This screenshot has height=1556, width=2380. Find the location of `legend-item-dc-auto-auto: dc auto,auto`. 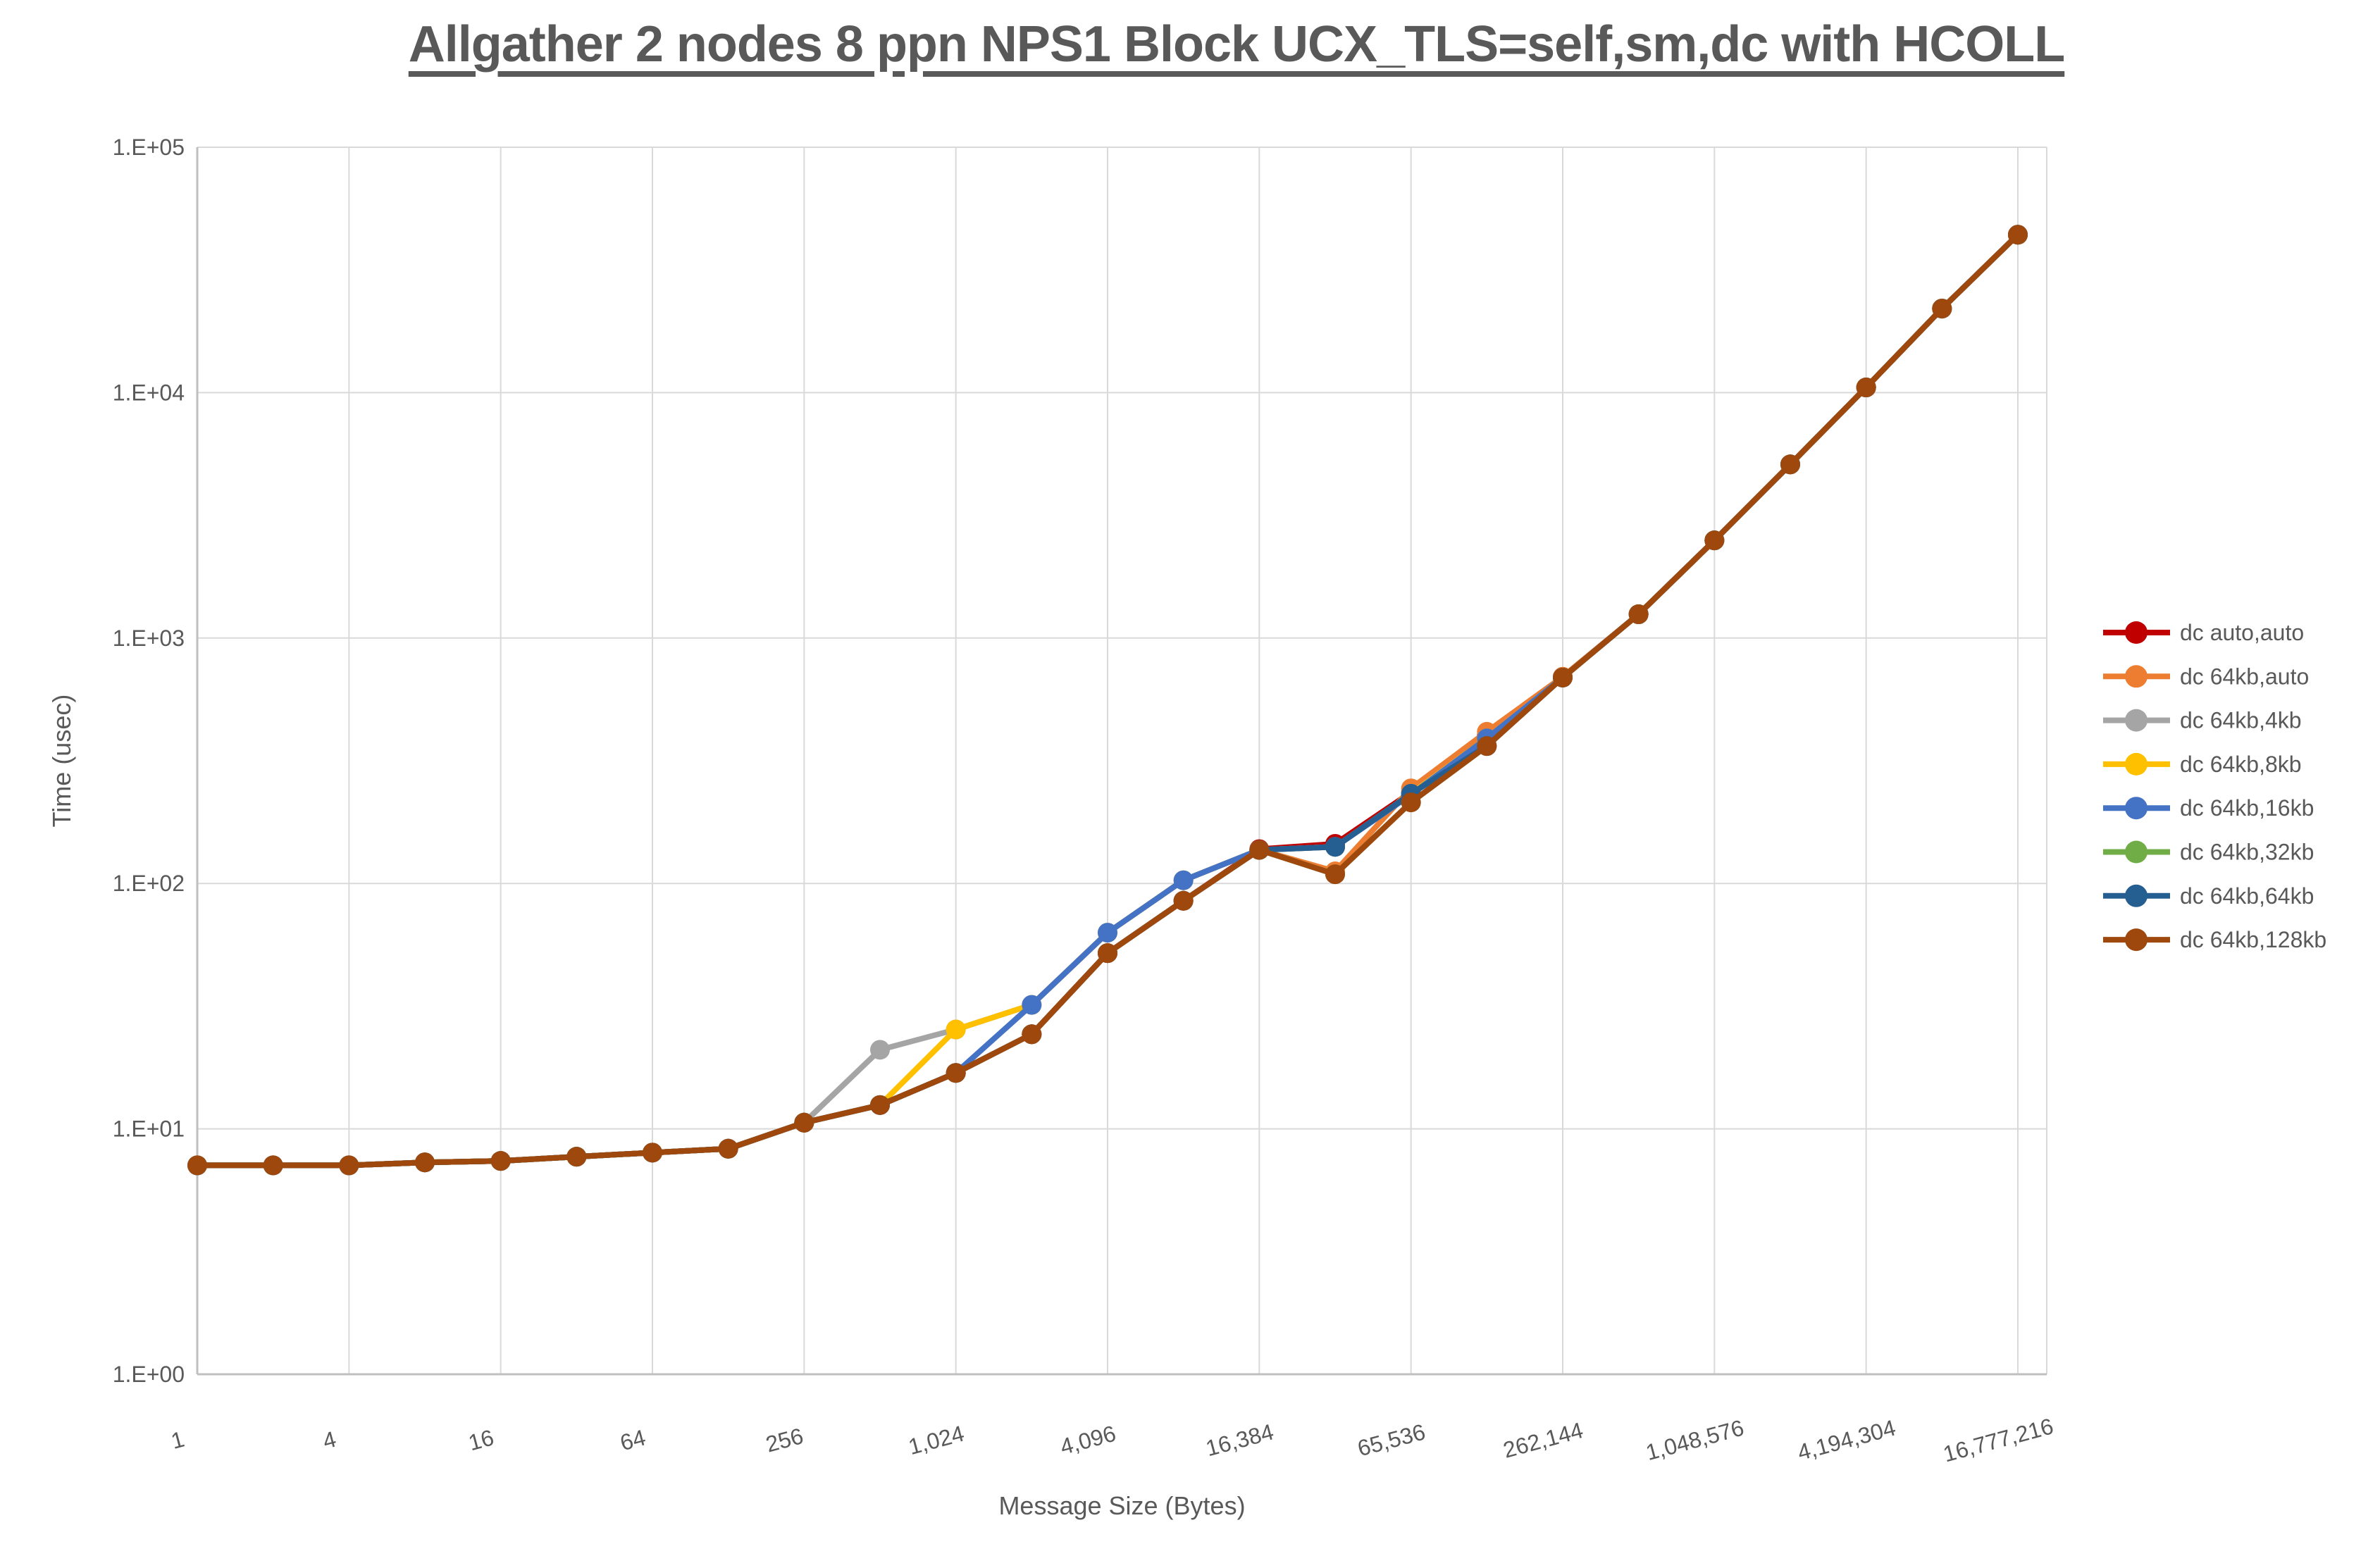

legend-item-dc-auto-auto: dc auto,auto is located at coordinates (2203, 632).